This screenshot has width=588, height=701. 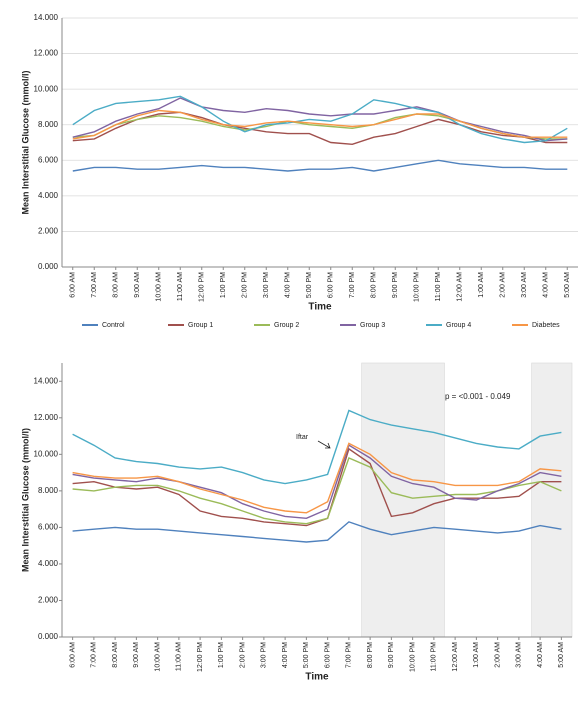 I want to click on legend-label: Group 1, so click(x=200, y=325).